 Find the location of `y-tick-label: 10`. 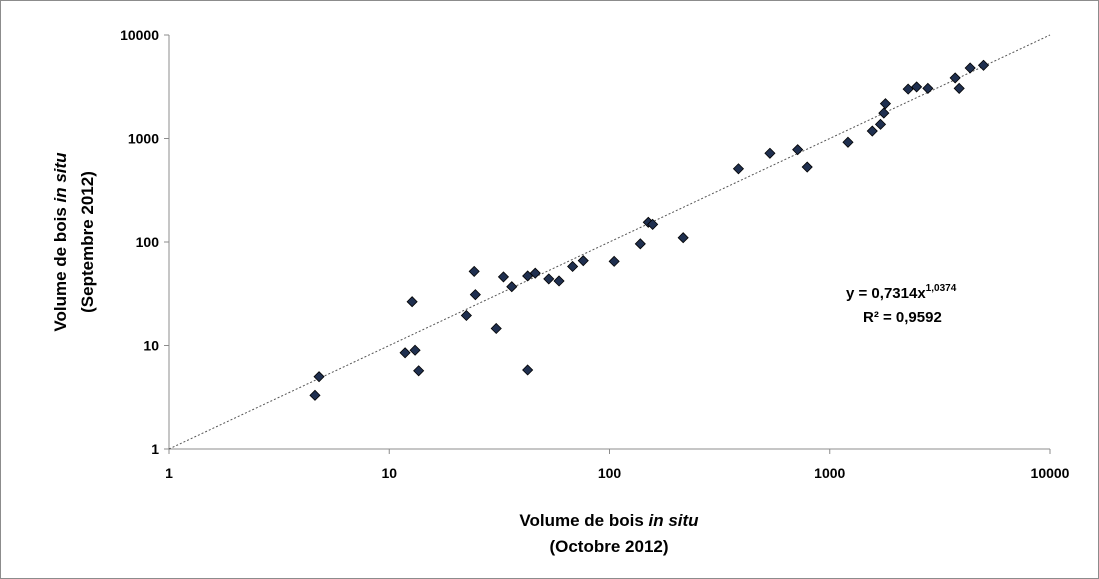

y-tick-label: 10 is located at coordinates (151, 346).